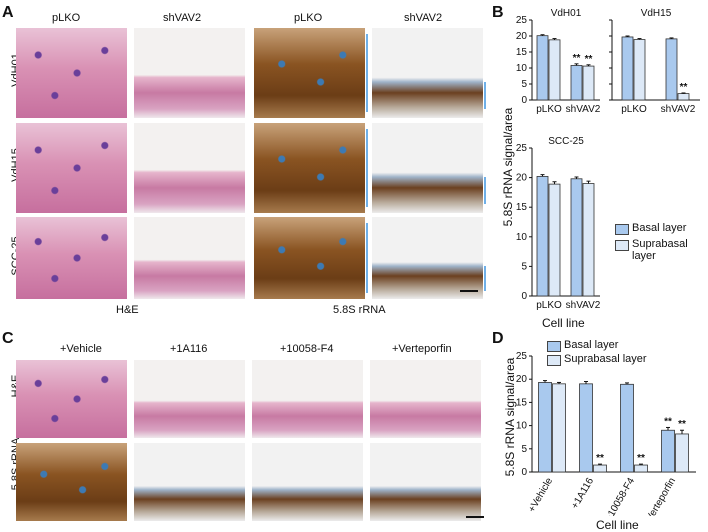 The width and height of the screenshot is (708, 532). I want to click on micrograph-a-r1-c2, so click(189, 73).